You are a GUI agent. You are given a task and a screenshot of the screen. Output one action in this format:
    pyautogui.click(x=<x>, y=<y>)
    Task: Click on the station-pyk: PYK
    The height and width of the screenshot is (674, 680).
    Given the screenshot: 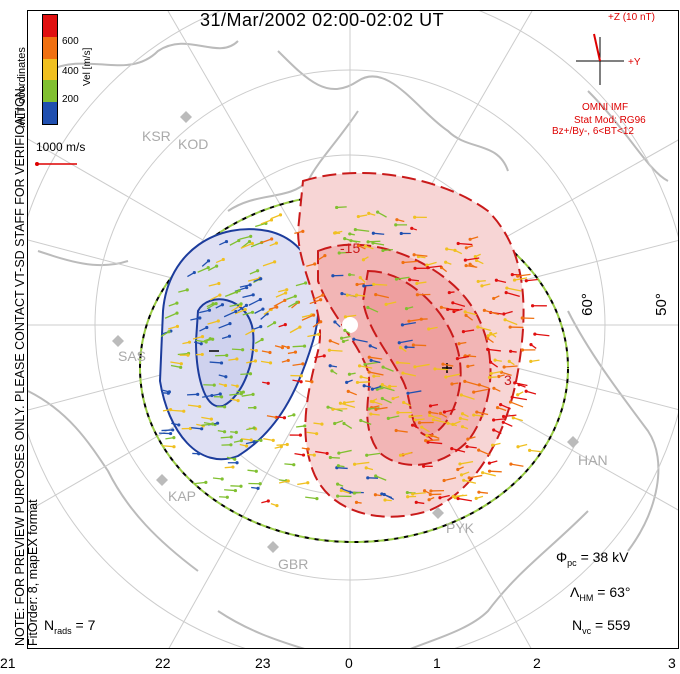 What is the action you would take?
    pyautogui.click(x=460, y=528)
    